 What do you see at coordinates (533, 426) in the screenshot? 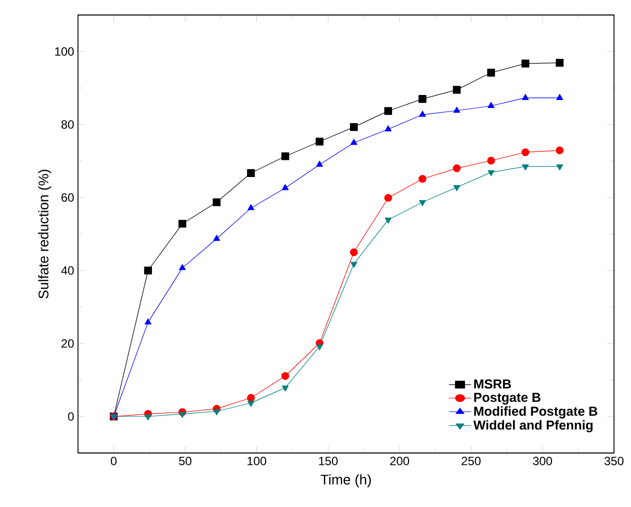
I see `legend-label: Widdel and Pfennig` at bounding box center [533, 426].